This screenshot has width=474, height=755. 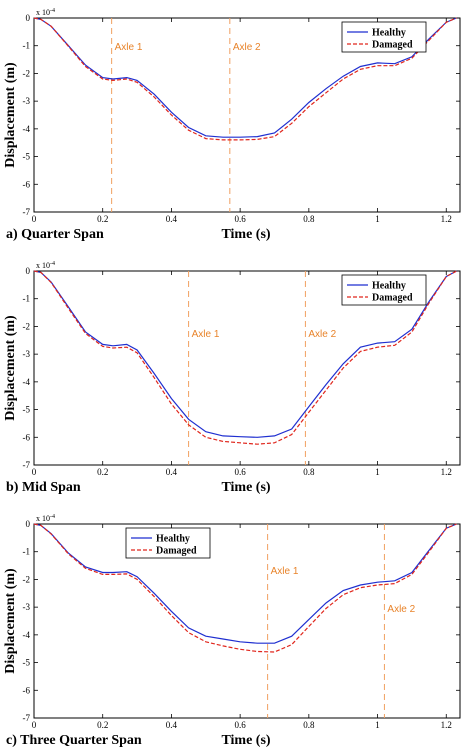 I want to click on series-line-damaged, so click(x=245, y=79).